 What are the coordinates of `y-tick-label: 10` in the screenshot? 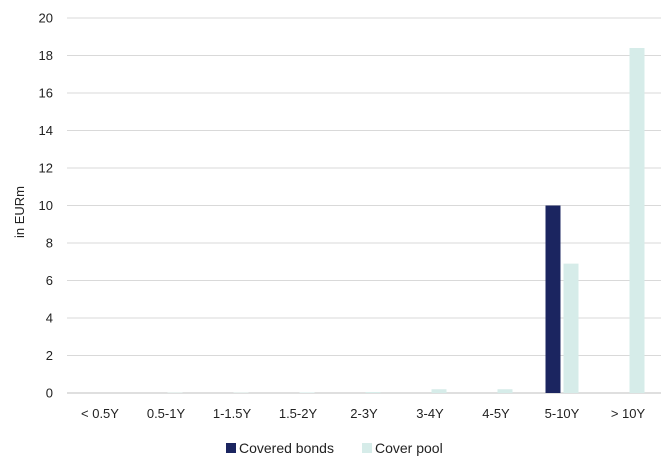 It's located at (46, 205).